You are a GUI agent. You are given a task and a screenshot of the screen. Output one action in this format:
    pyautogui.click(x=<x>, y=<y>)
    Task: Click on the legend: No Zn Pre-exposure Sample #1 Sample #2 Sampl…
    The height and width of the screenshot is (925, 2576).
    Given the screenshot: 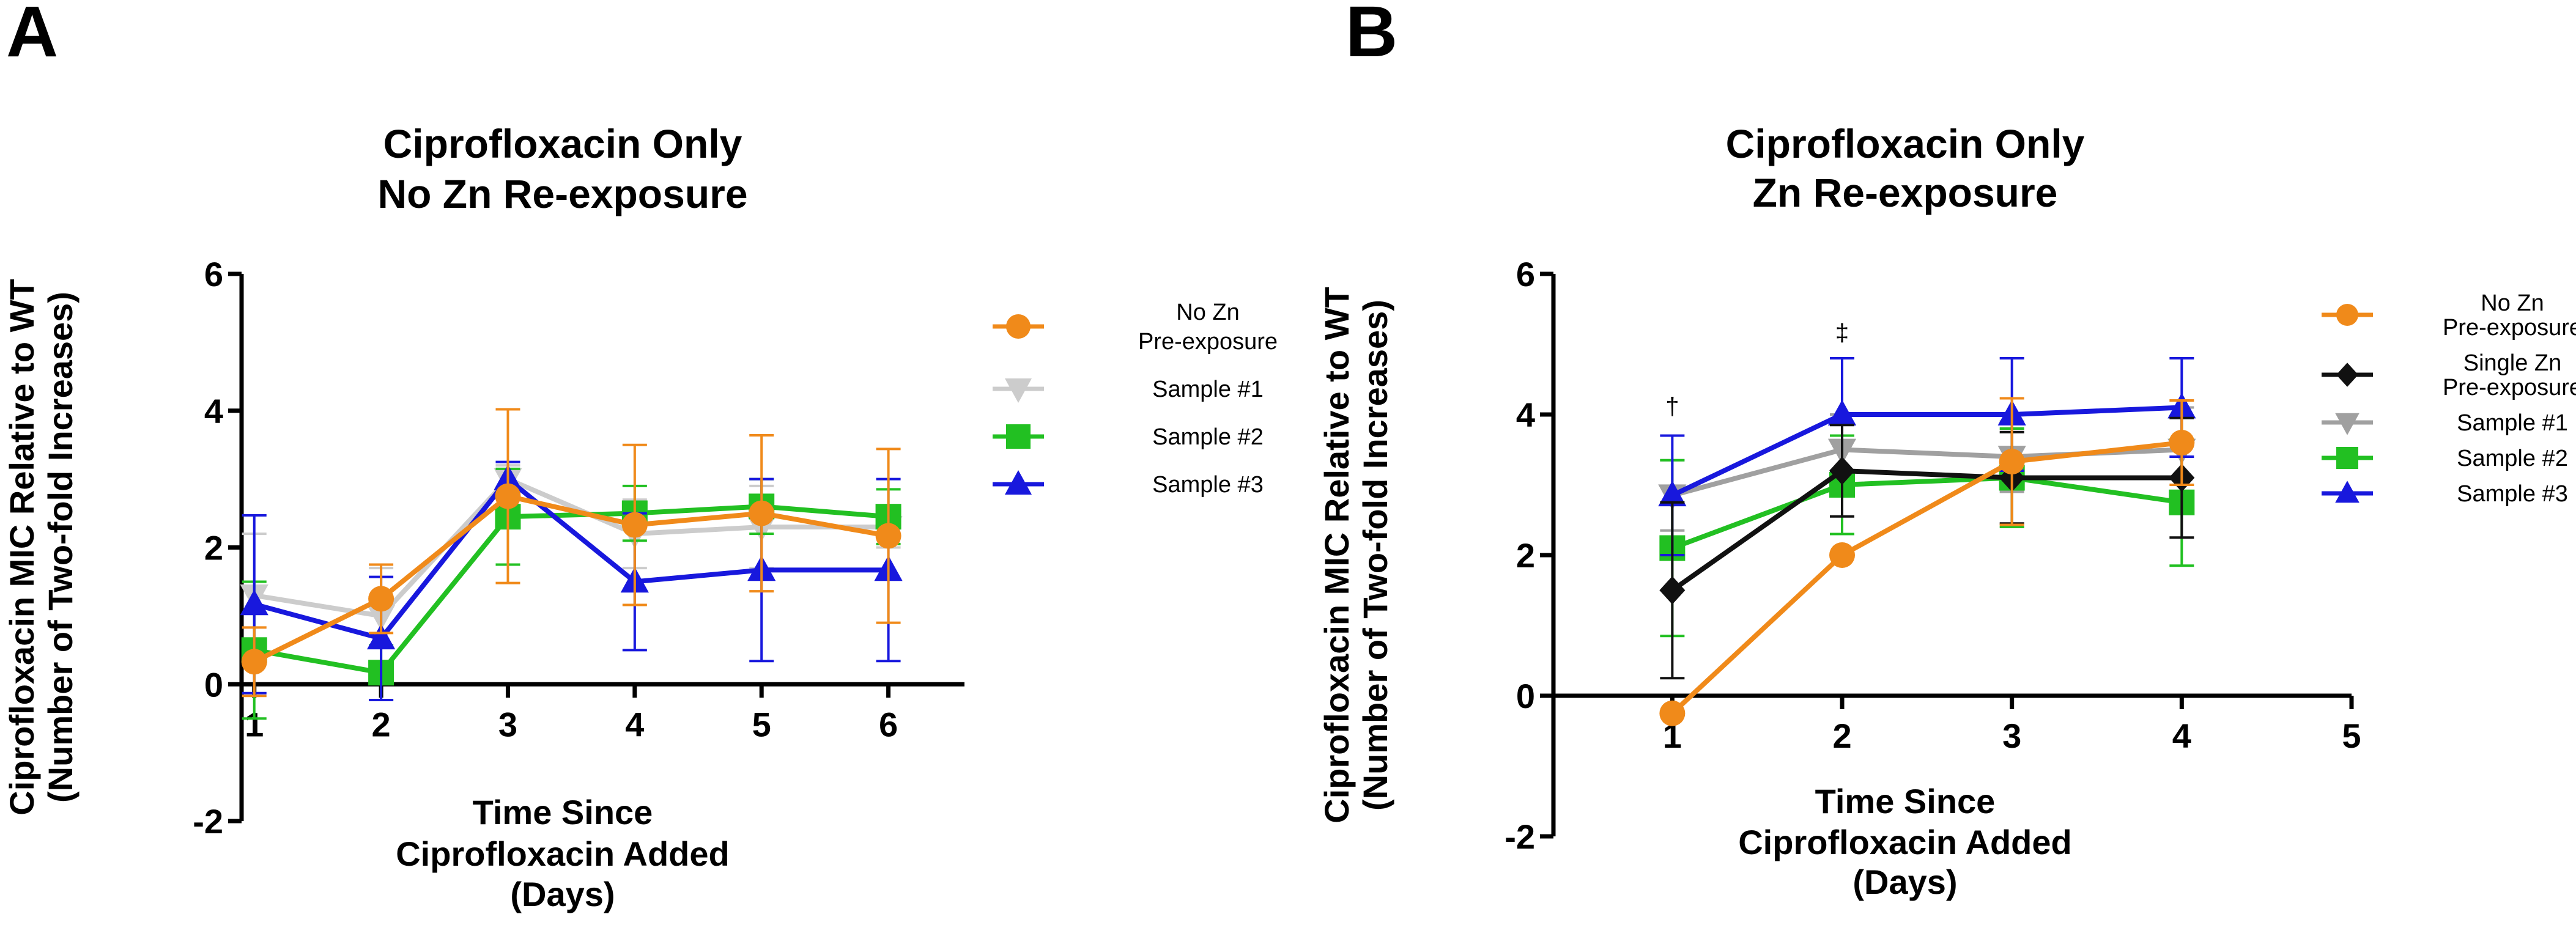 What is the action you would take?
    pyautogui.click(x=1135, y=399)
    